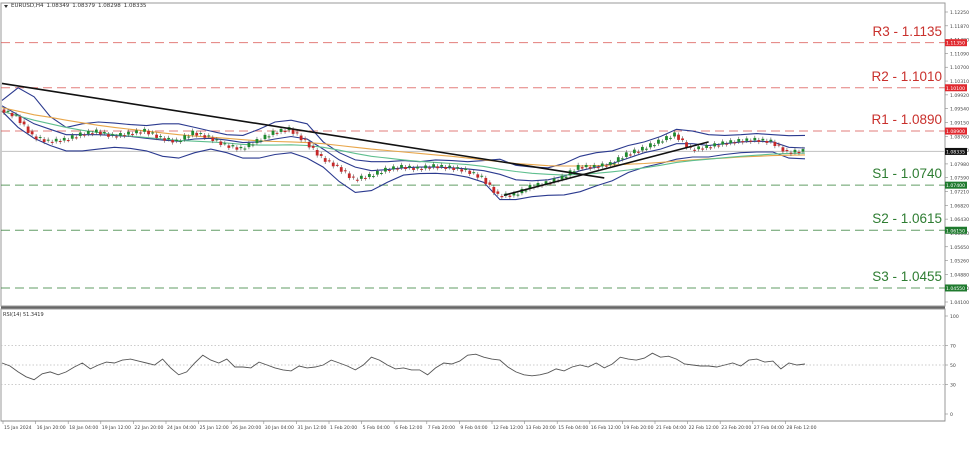 This screenshot has height=460, width=975. I want to click on y-tick-label: 1.05260, so click(959, 262).